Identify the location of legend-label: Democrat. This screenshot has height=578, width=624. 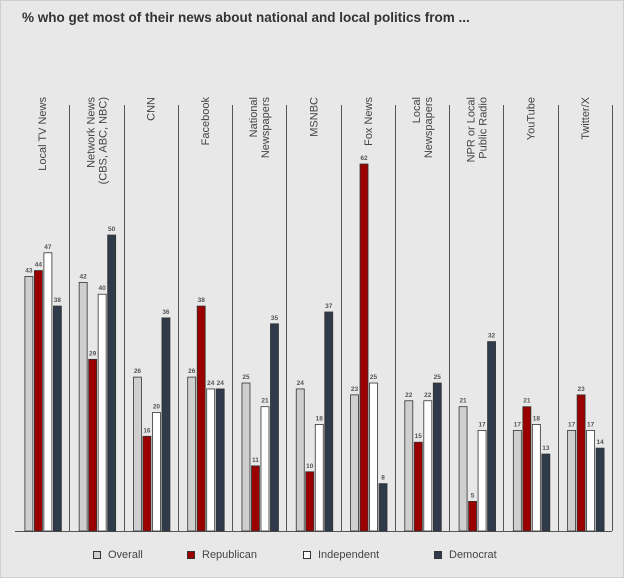
(473, 555).